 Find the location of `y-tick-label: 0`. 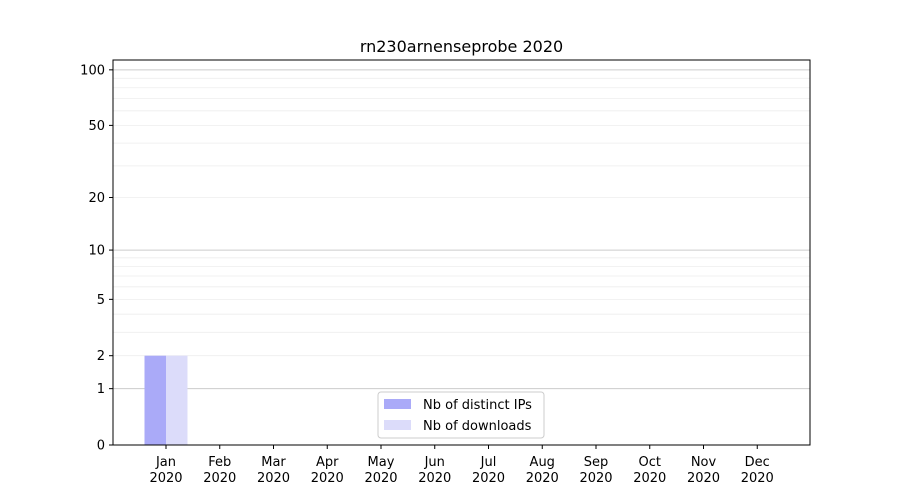

y-tick-label: 0 is located at coordinates (101, 446).